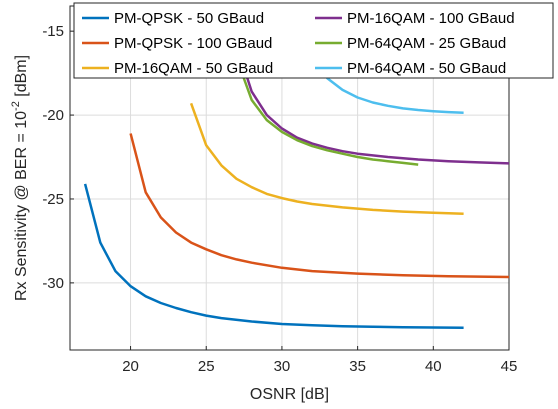  What do you see at coordinates (53, 31) in the screenshot?
I see `y-tick-label: -15` at bounding box center [53, 31].